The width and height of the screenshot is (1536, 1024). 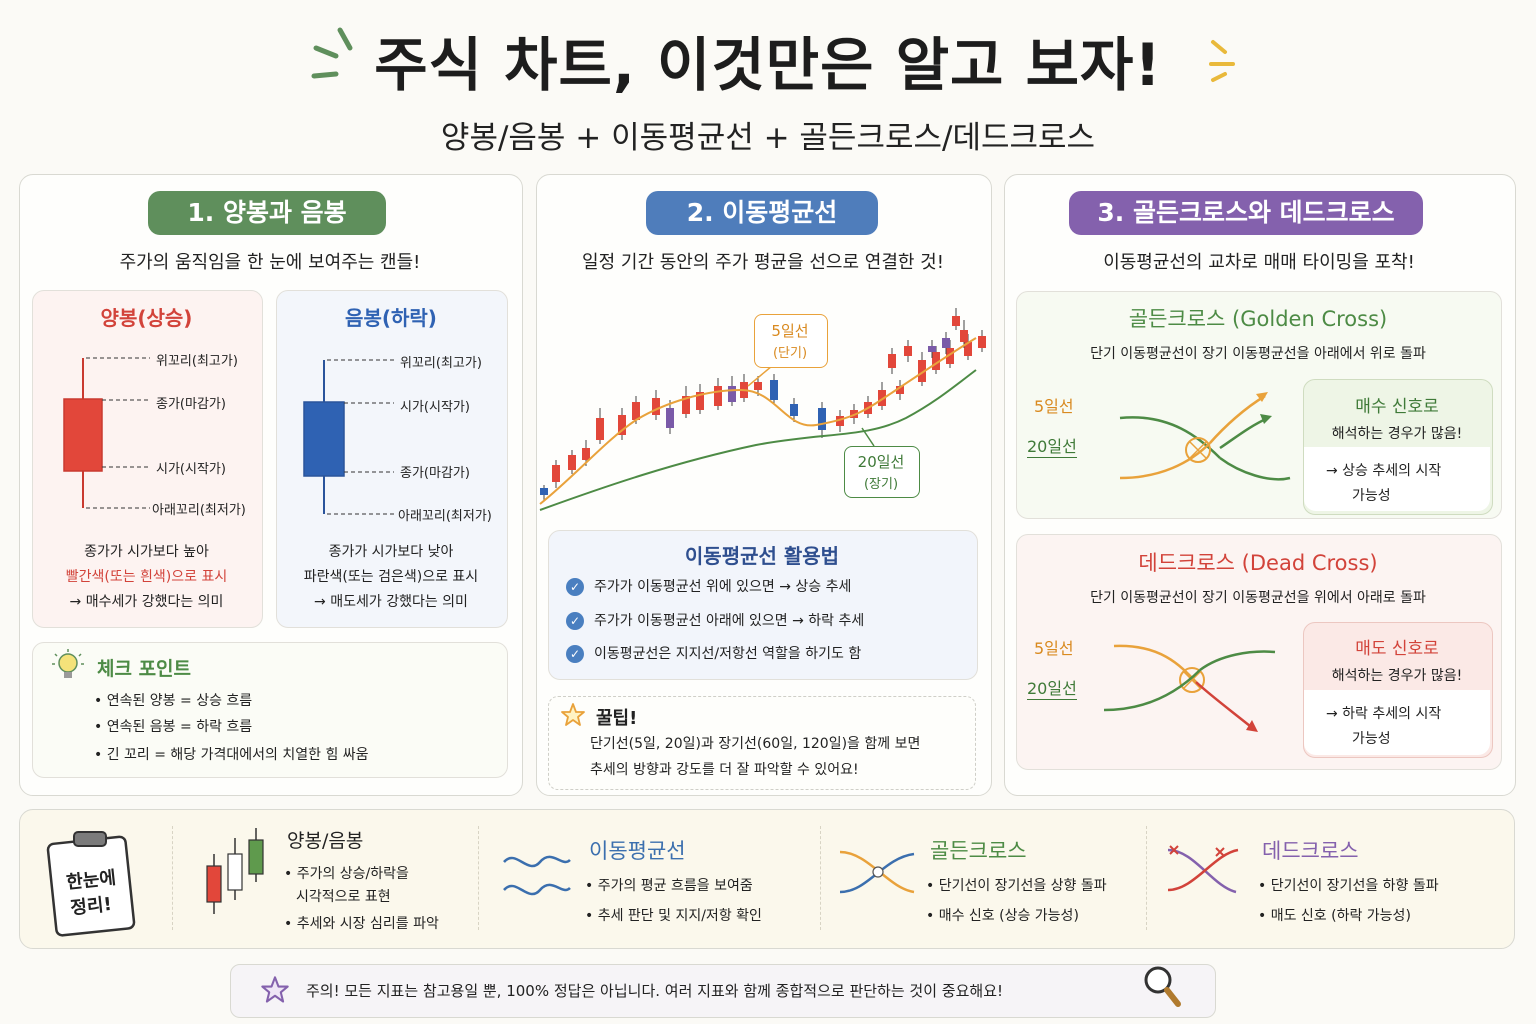 I want to click on check-point-title: 체크 포인트, so click(x=144, y=669).